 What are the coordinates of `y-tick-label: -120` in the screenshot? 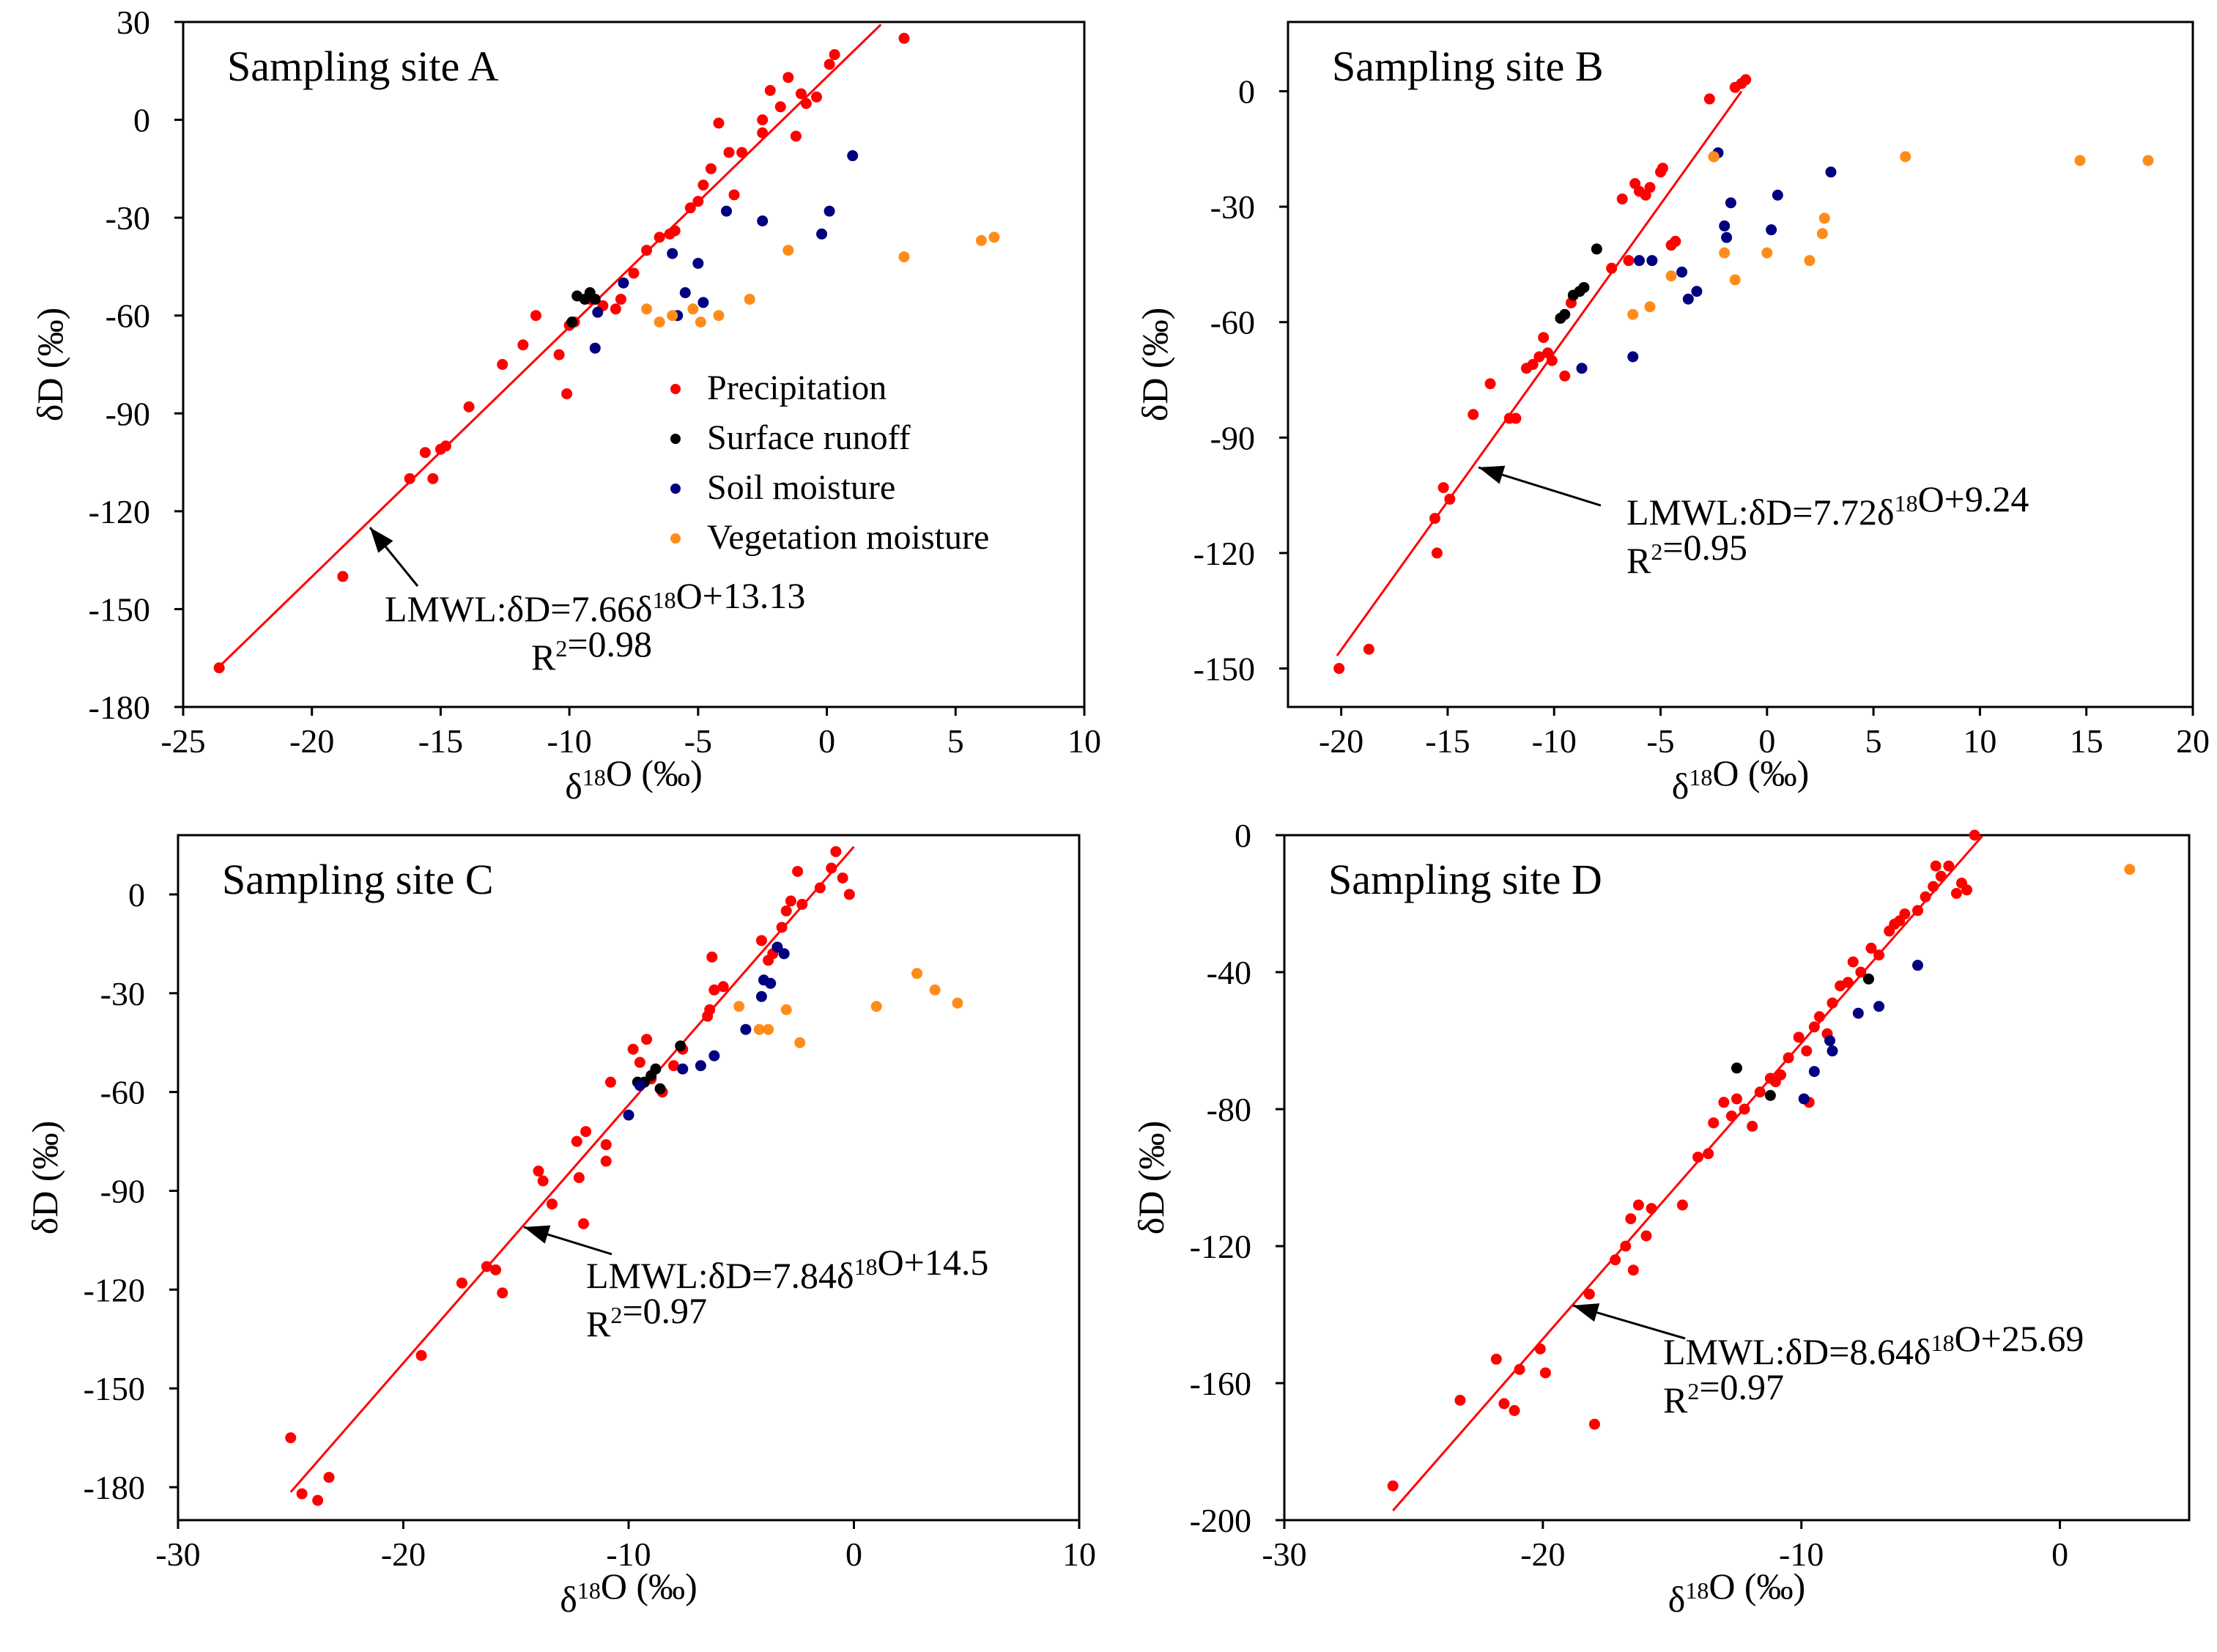 It's located at (1220, 1246).